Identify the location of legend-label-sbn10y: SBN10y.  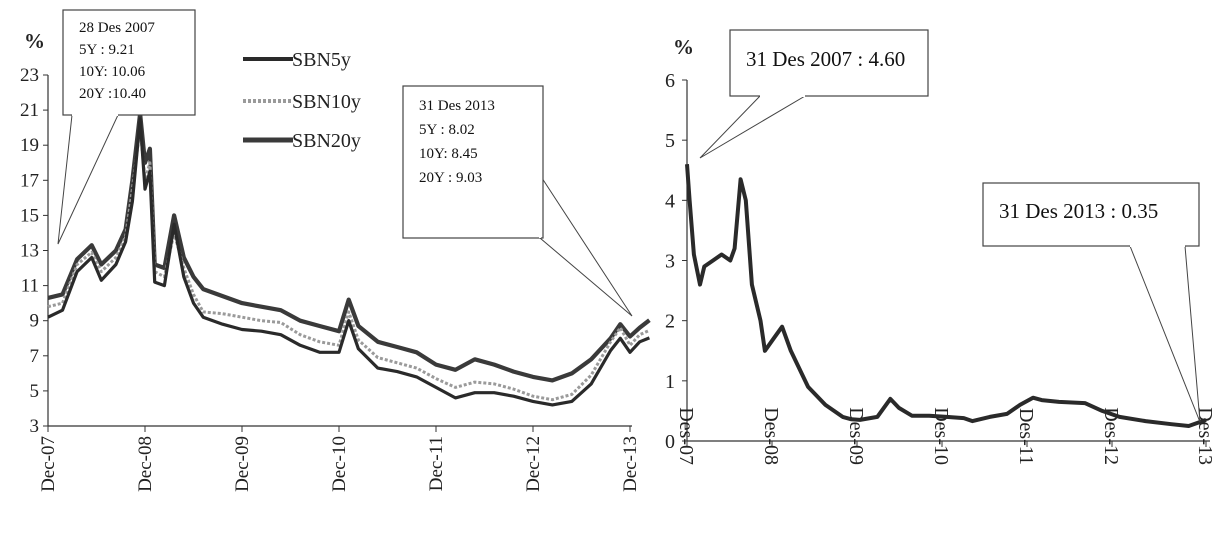
(326, 102).